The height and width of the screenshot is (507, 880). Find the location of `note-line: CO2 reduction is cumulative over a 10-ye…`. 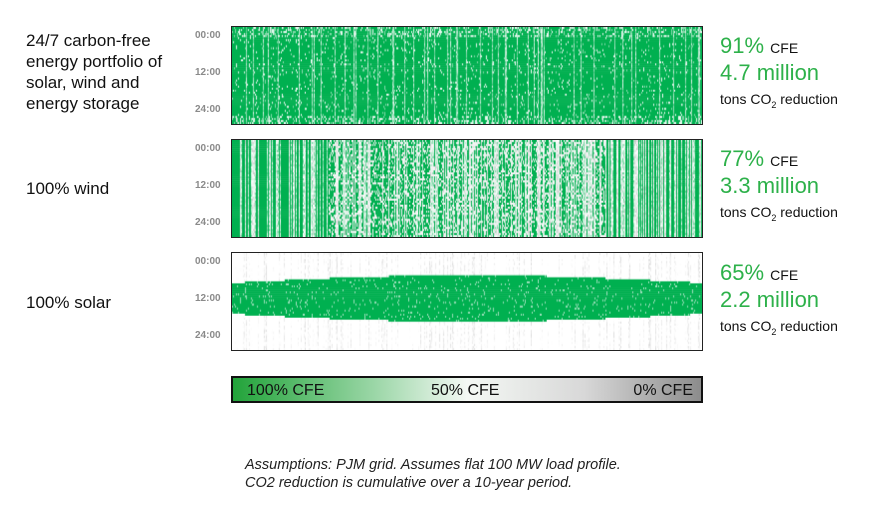

note-line: CO2 reduction is cumulative over a 10-ye… is located at coordinates (409, 483).